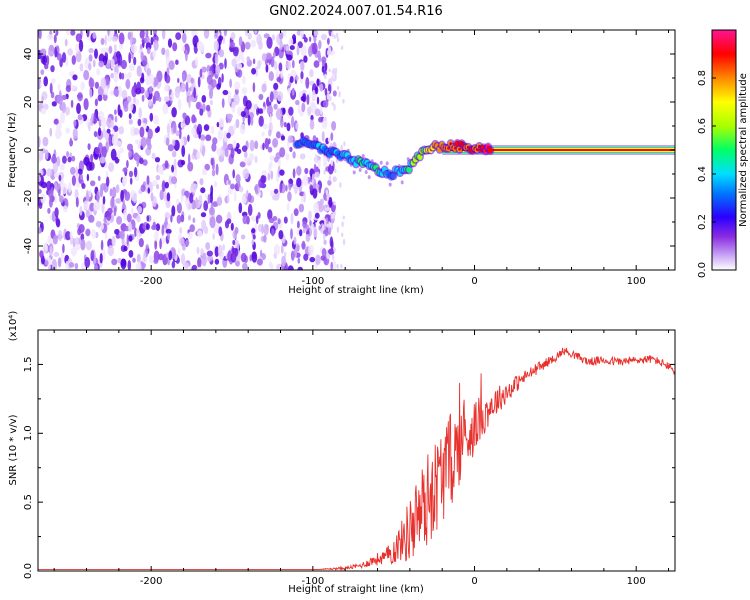 The height and width of the screenshot is (600, 750). Describe the element at coordinates (706, 174) in the screenshot. I see `colorbar-ticks: 0.0 0.2 0.4 0.6 0.8` at that location.